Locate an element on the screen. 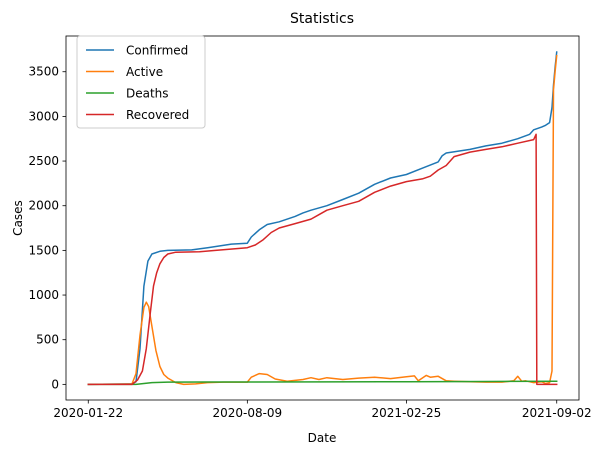 Image resolution: width=597 pixels, height=455 pixels. legend-label-recovered: Recovered is located at coordinates (157, 115).